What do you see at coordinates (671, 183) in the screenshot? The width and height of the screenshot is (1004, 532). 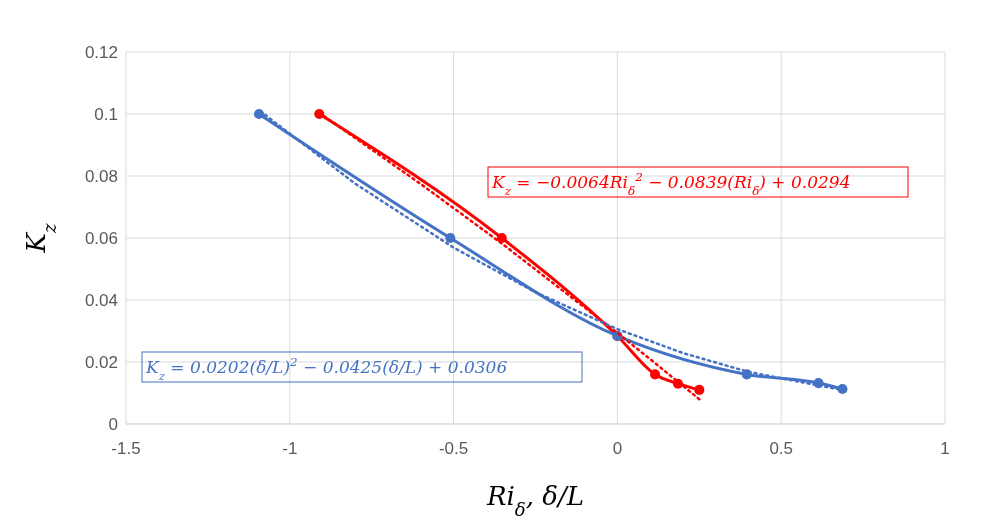 I see `annotation: K$_{z}$ = −0.0064Ri$_{δ}$$^{2}$ − 0.0839(Ri$_{δ}$) + 0.0294` at bounding box center [671, 183].